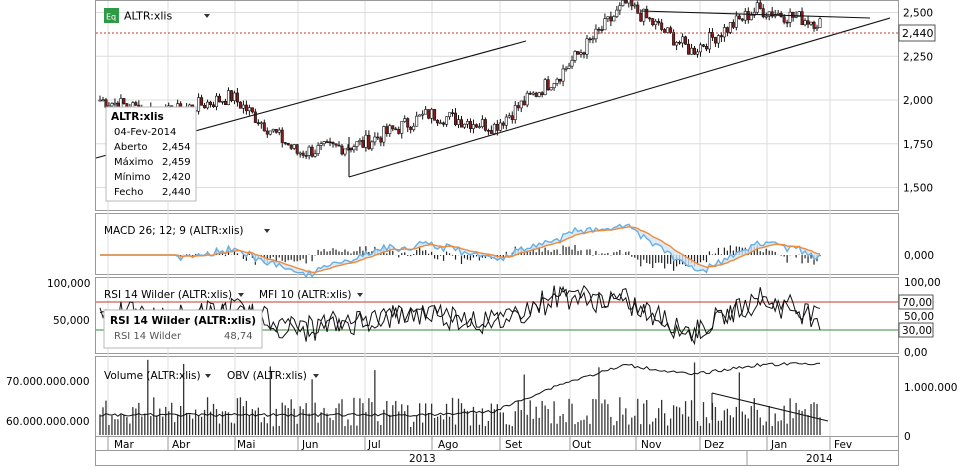  What do you see at coordinates (187, 231) in the screenshot?
I see `macd-header: MACD 26; 12; 9 (ALTR:xlis)` at bounding box center [187, 231].